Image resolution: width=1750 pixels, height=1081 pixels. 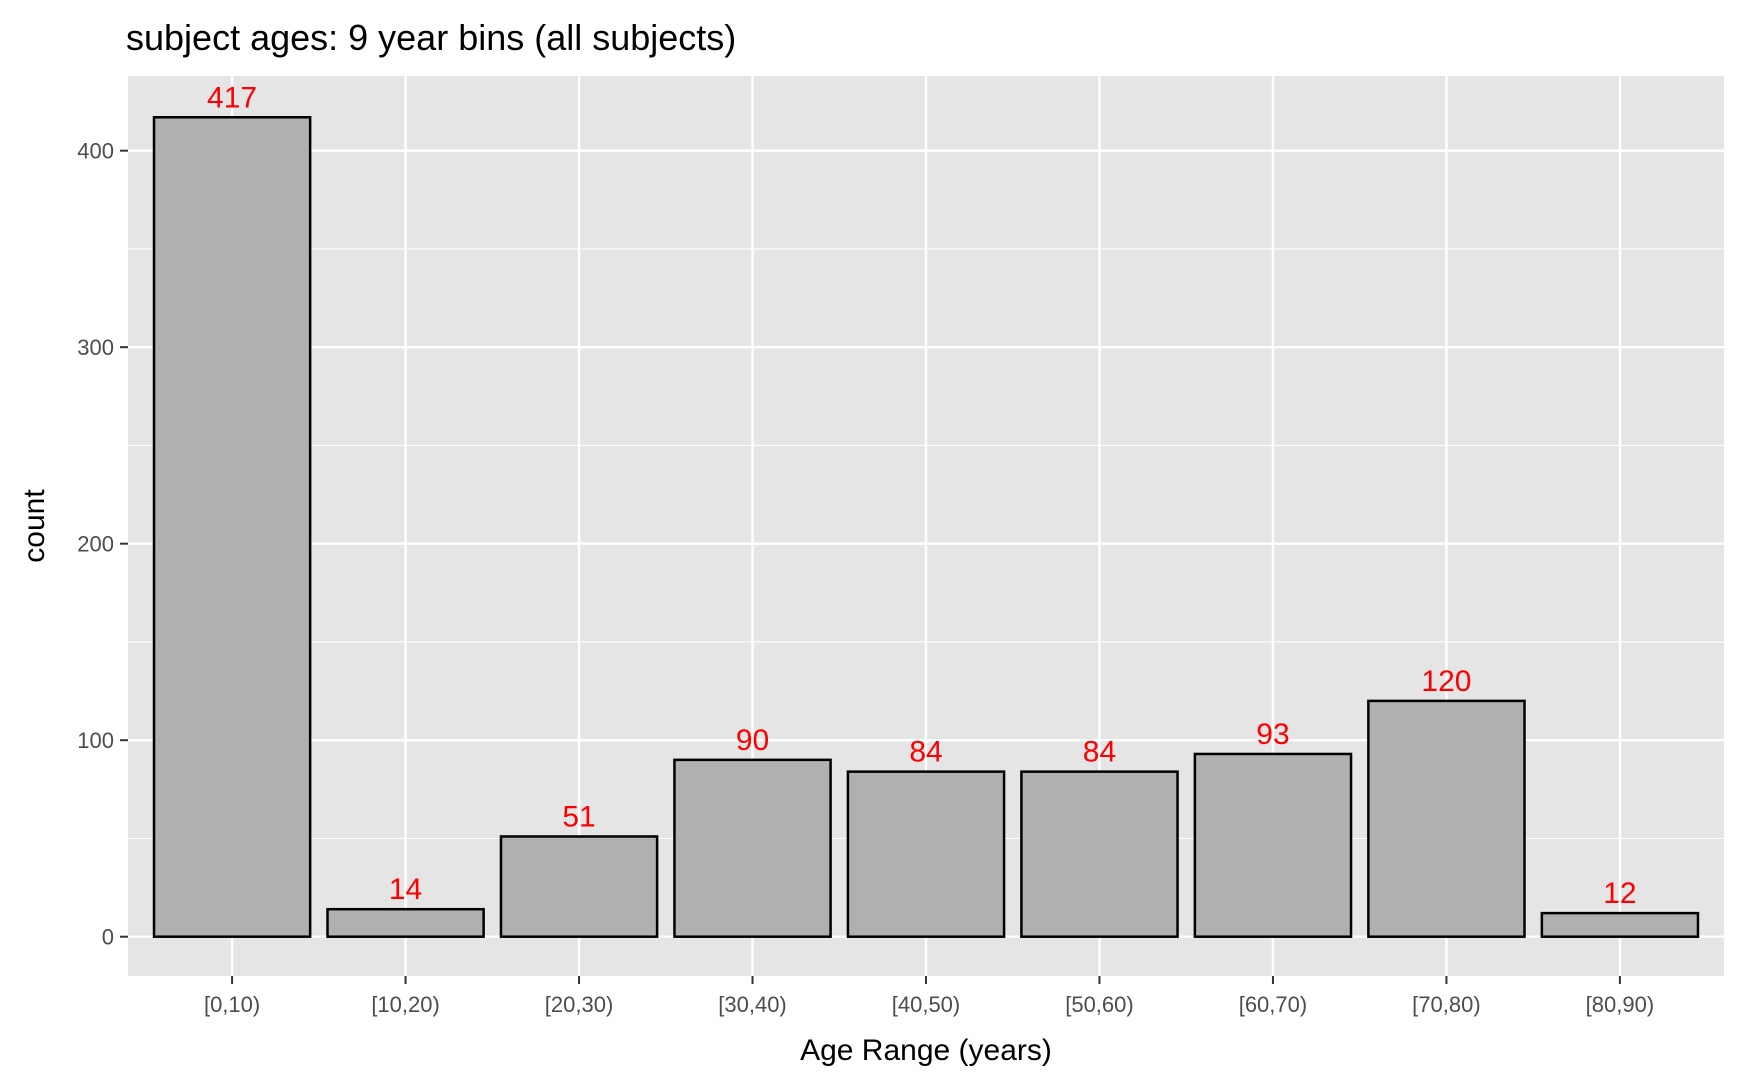 What do you see at coordinates (926, 1004) in the screenshot?
I see `x-tick-label: [40,50)` at bounding box center [926, 1004].